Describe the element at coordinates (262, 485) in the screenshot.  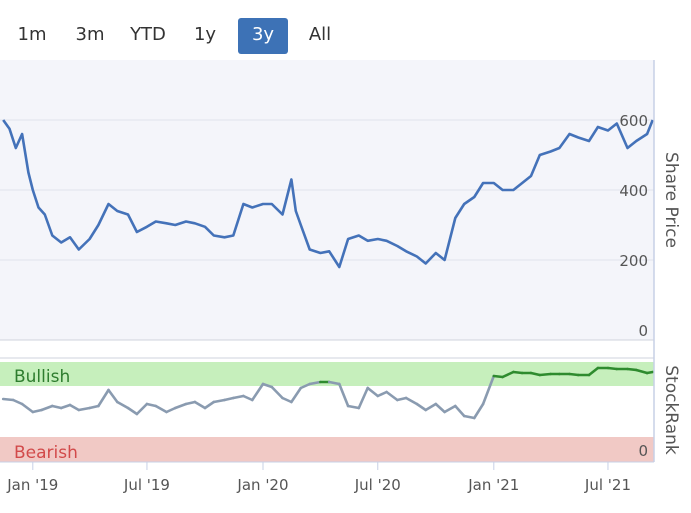
I see `x-tick-label: Jan '20` at that location.